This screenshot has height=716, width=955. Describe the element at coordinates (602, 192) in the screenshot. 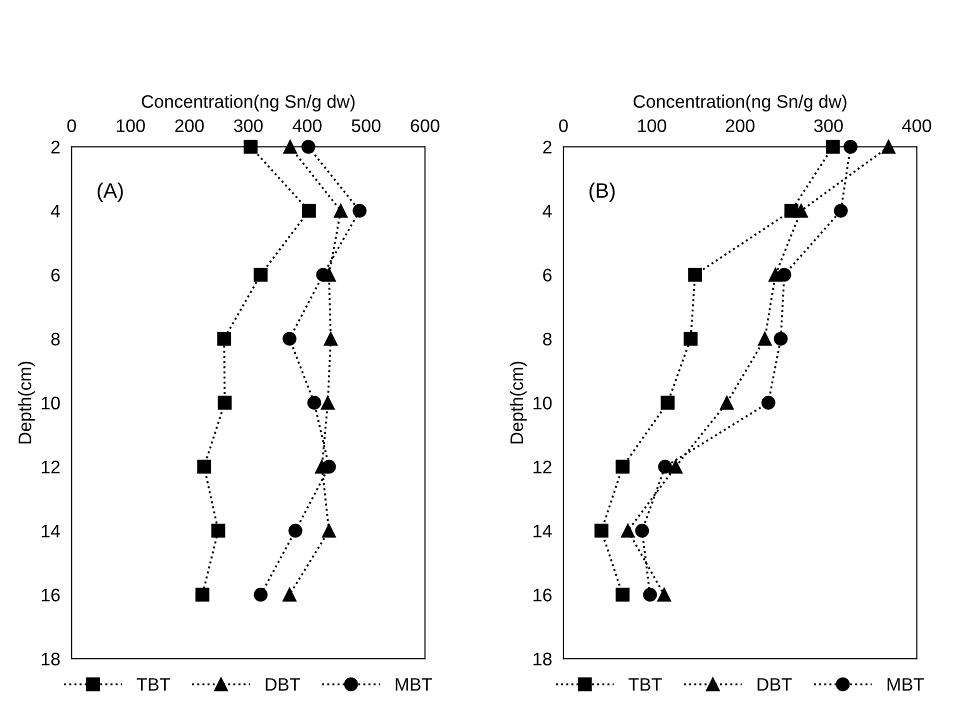

I see `annotation: (B)` at that location.